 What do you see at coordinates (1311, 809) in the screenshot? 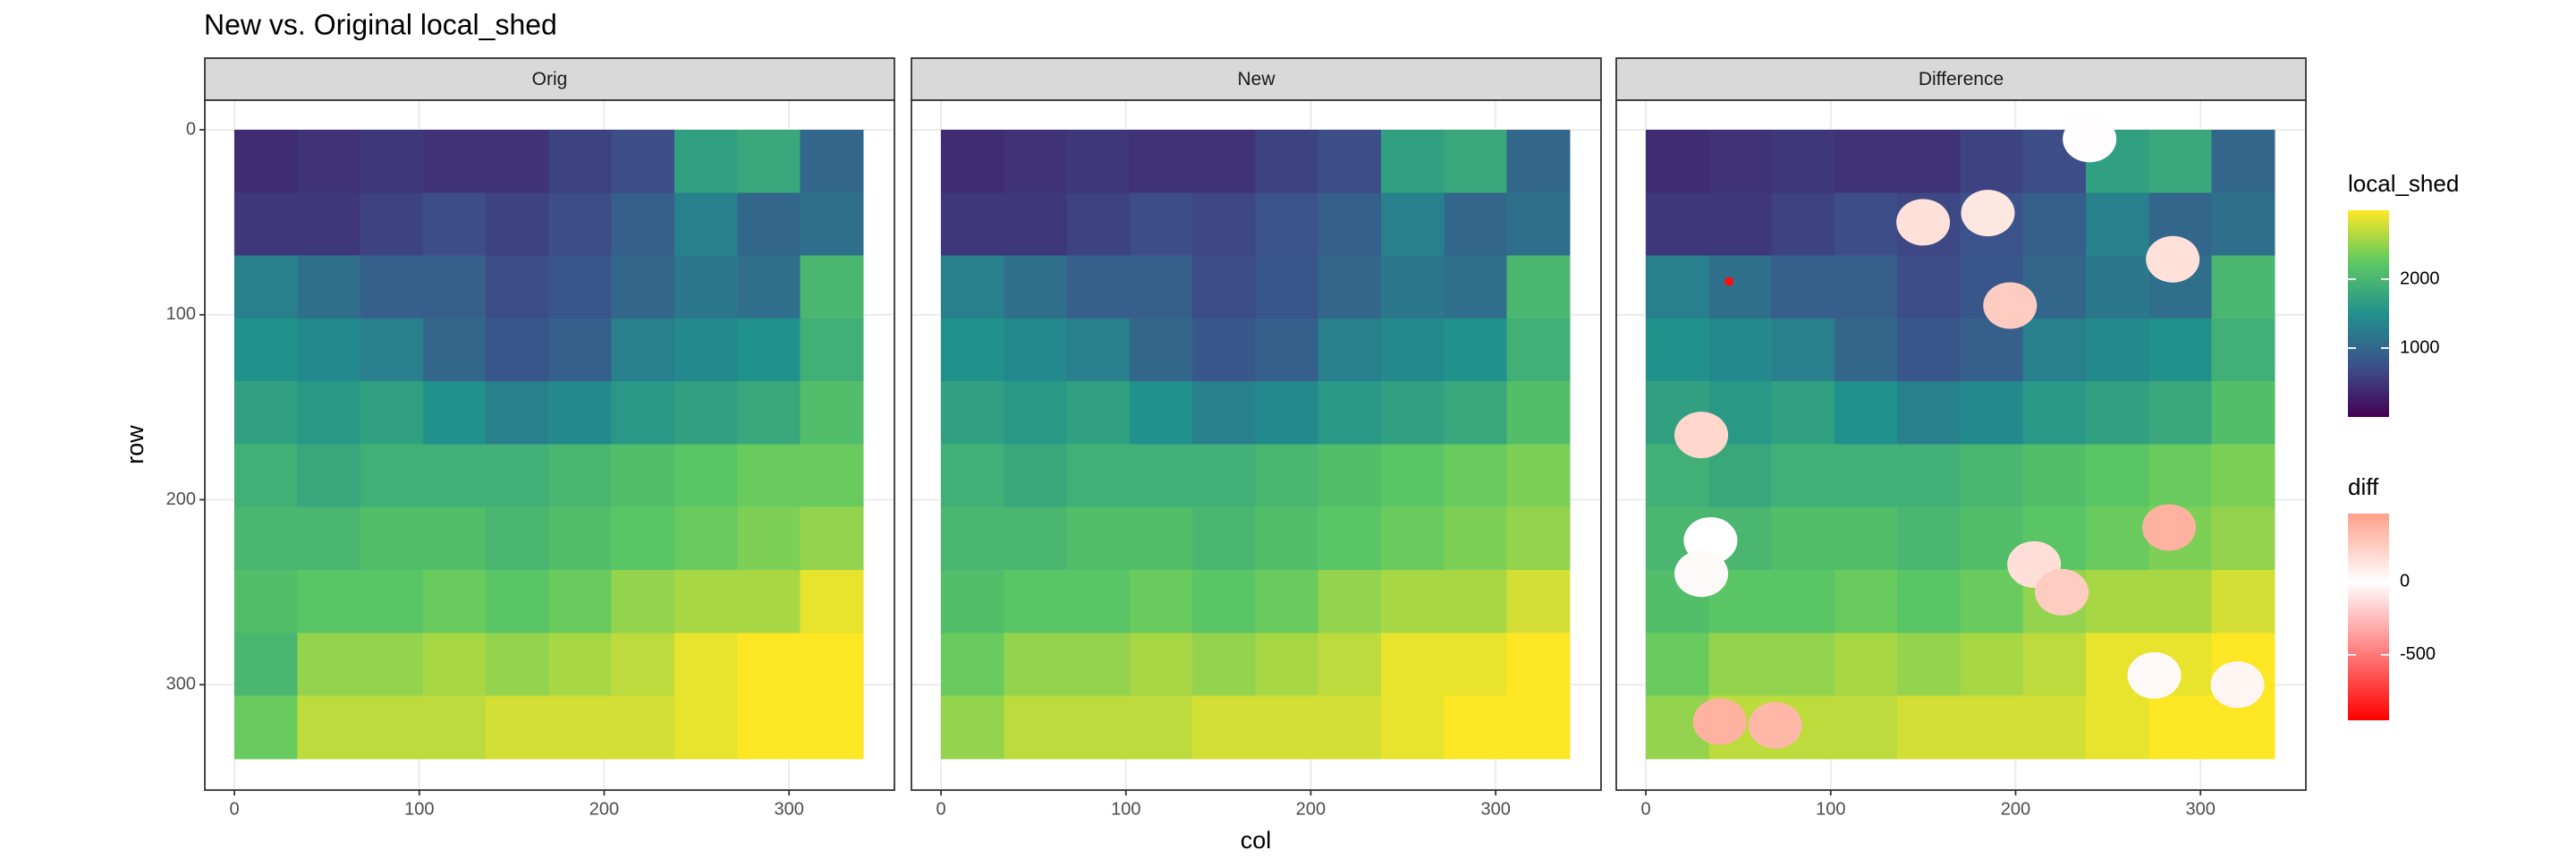
I see `x-tick-label: 200` at bounding box center [1311, 809].